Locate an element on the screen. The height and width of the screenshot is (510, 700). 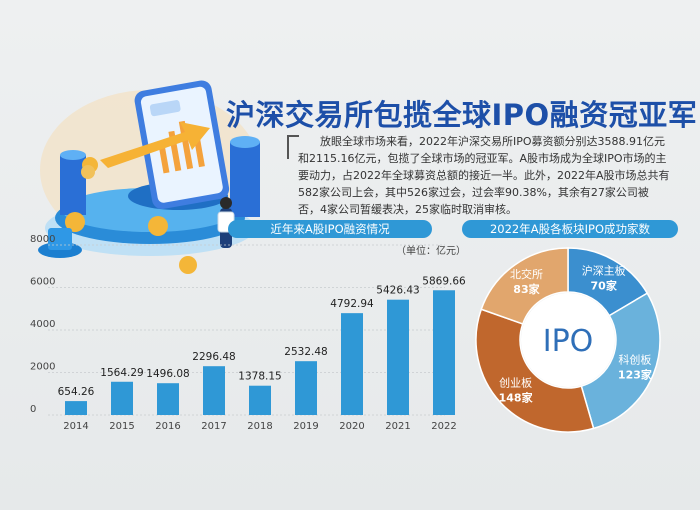
x-tick-label: 2021 is located at coordinates (397, 426).